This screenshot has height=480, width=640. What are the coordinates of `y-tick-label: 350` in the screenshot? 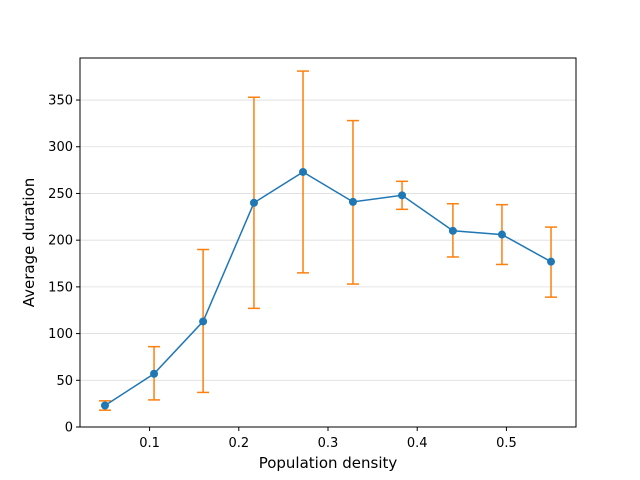 It's located at (60, 101).